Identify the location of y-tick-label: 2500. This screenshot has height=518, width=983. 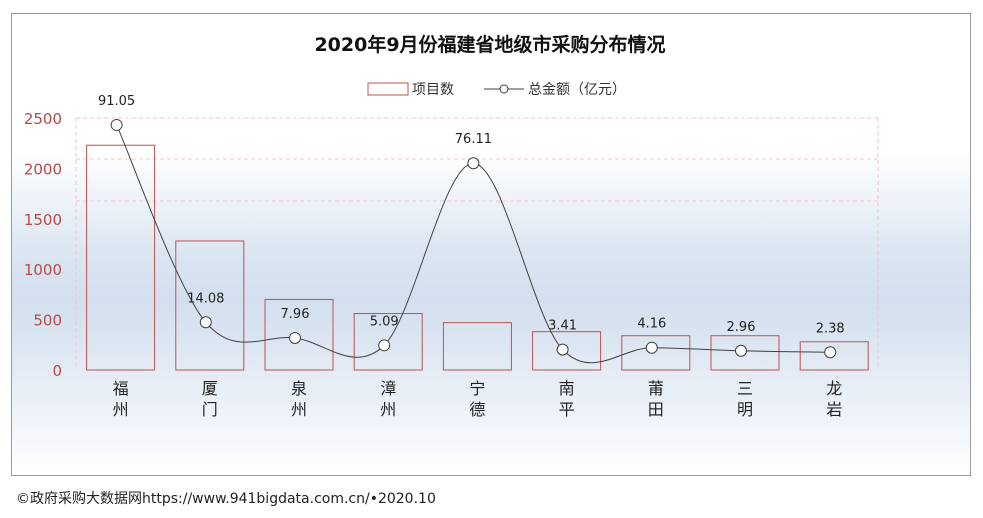
(43, 119).